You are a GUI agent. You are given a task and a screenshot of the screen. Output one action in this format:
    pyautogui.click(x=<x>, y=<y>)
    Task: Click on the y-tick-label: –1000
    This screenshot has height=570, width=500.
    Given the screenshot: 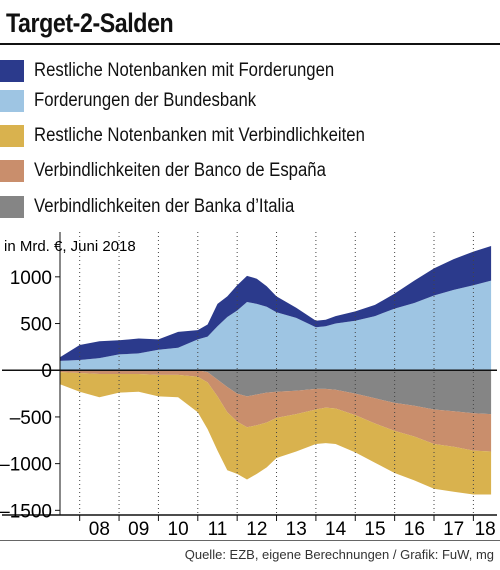 What is the action you would take?
    pyautogui.click(x=26, y=465)
    